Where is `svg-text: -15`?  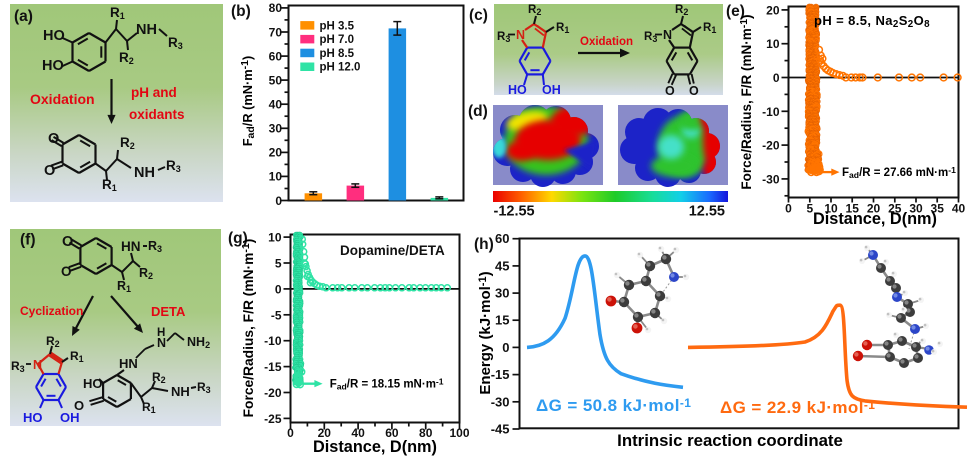
svg-text: -15 is located at coordinates (273, 367).